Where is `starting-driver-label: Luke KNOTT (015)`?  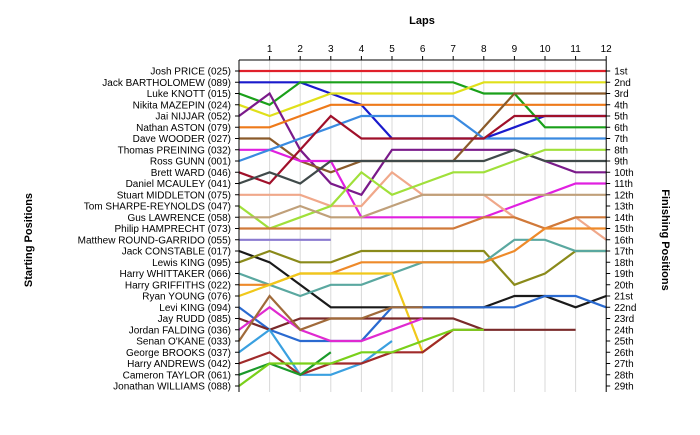 starting-driver-label: Luke KNOTT (015) is located at coordinates (189, 94).